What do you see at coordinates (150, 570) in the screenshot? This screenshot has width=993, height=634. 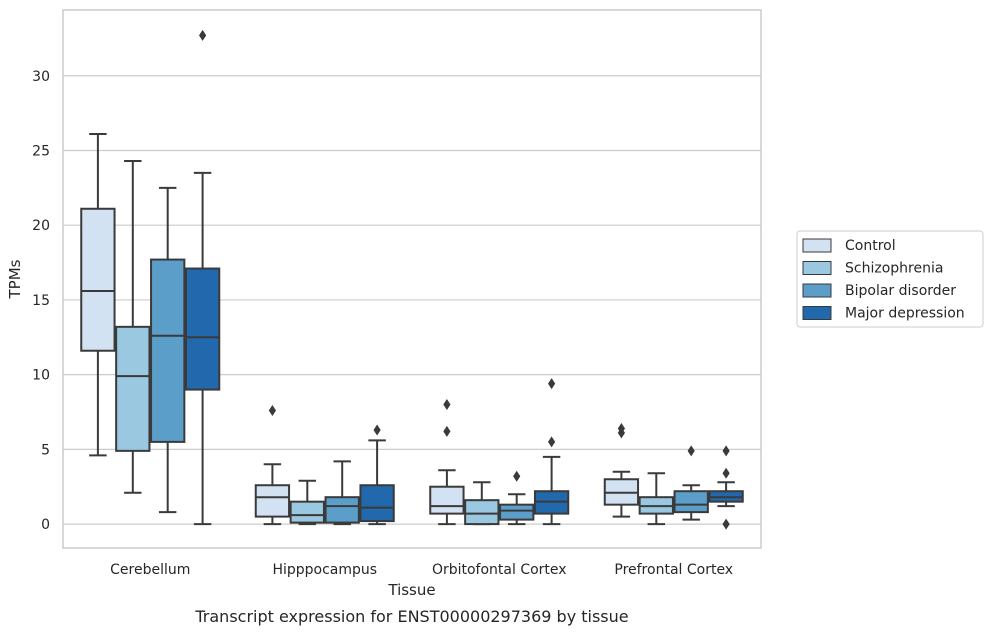 I see `x-tick-label: Cerebellum` at bounding box center [150, 570].